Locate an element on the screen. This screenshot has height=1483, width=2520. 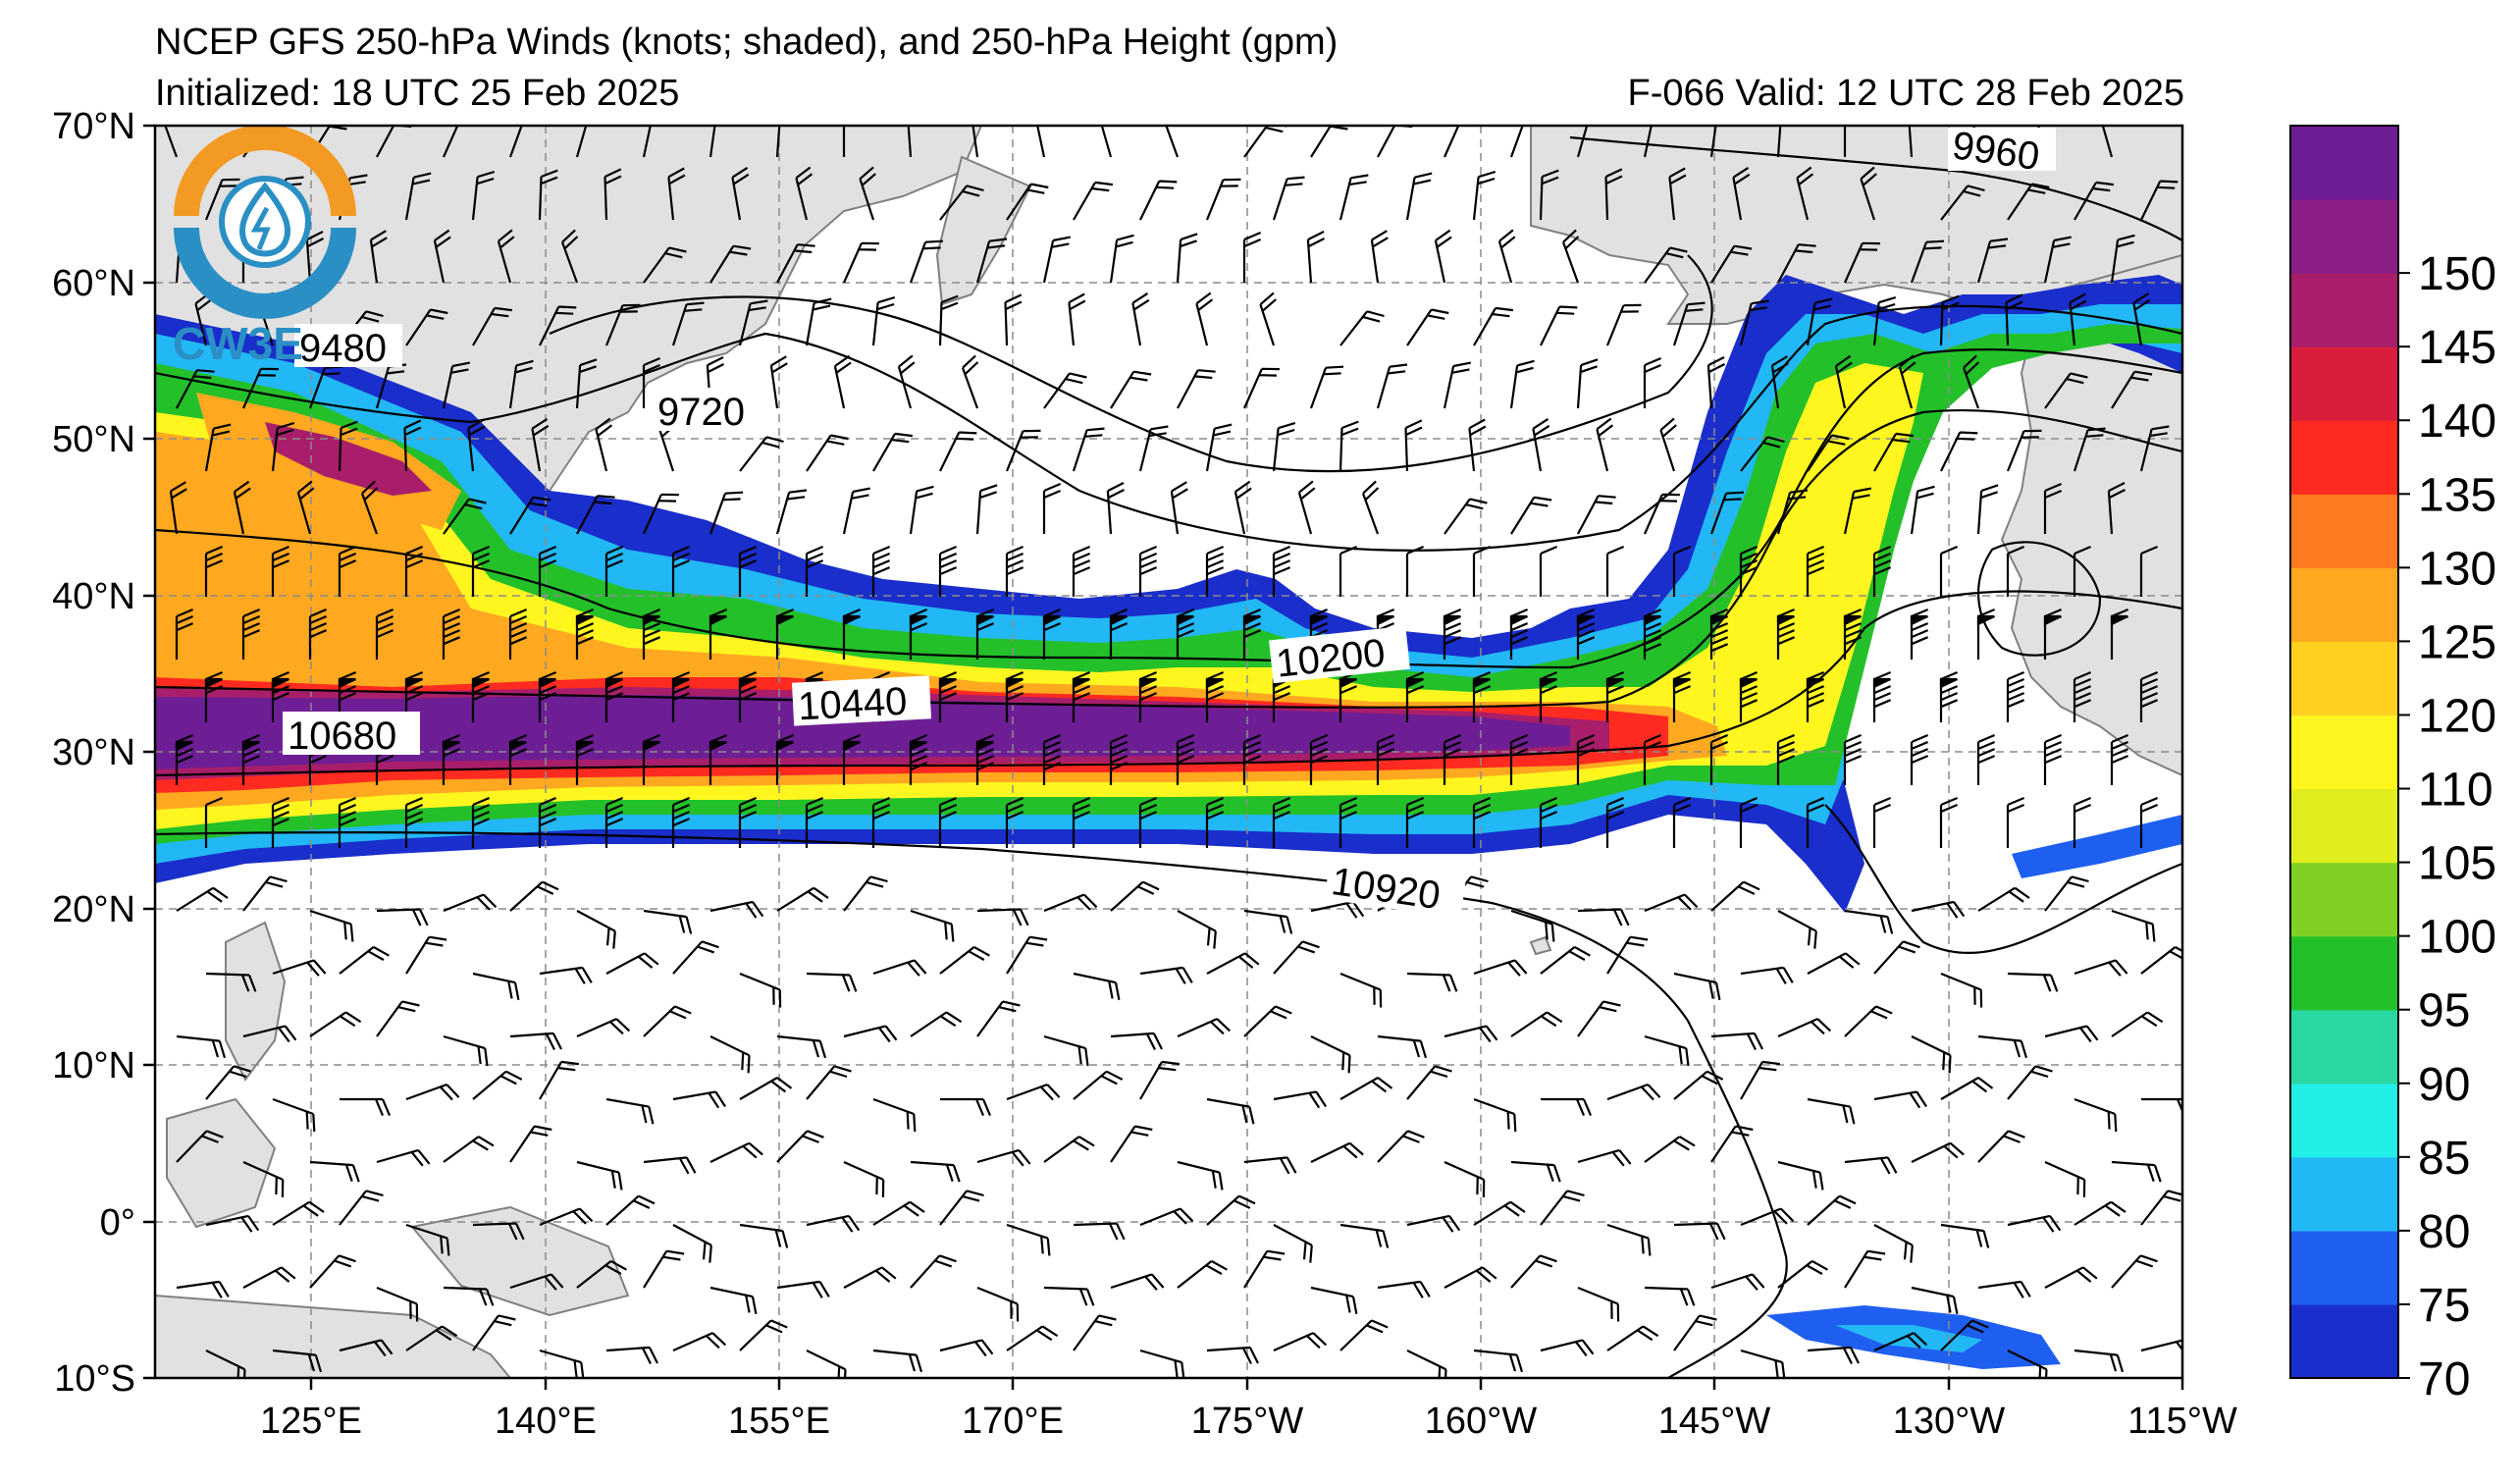
land-new-guinea is located at coordinates (520, 1261).